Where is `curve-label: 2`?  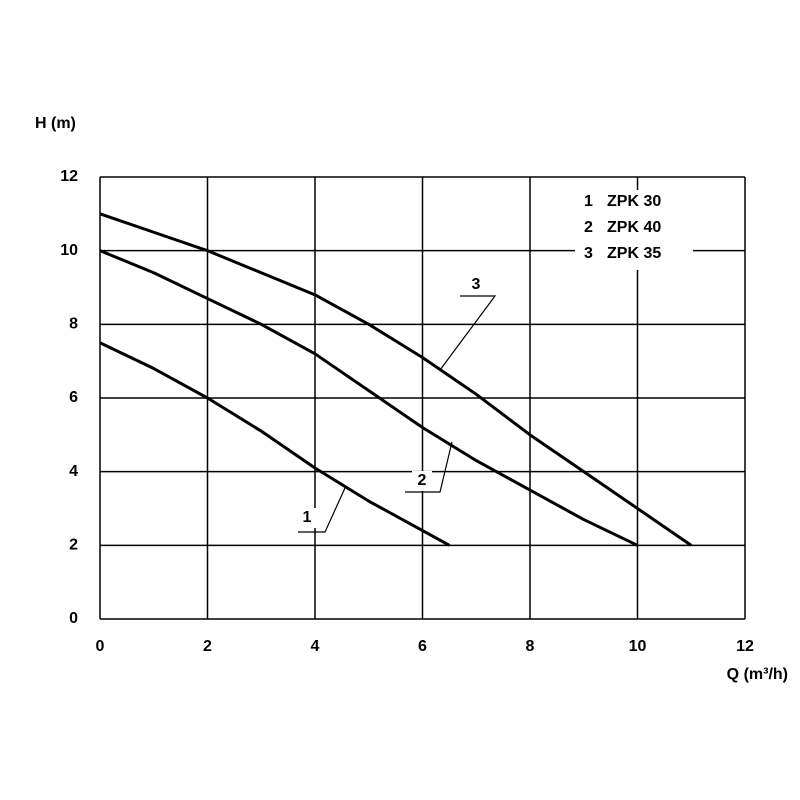 curve-label: 2 is located at coordinates (422, 480).